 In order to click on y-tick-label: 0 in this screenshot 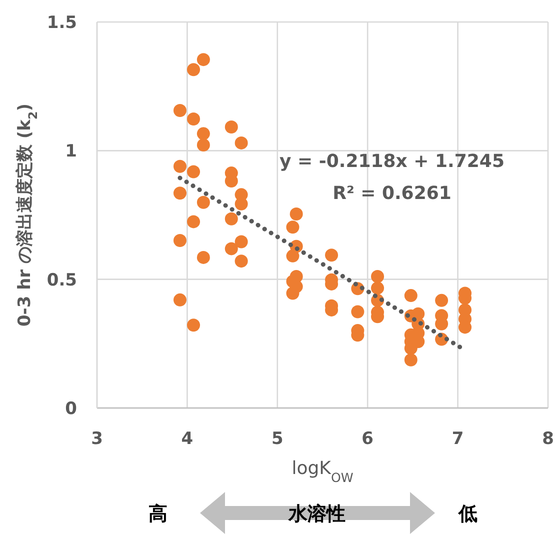, I will do `click(71, 409)`.